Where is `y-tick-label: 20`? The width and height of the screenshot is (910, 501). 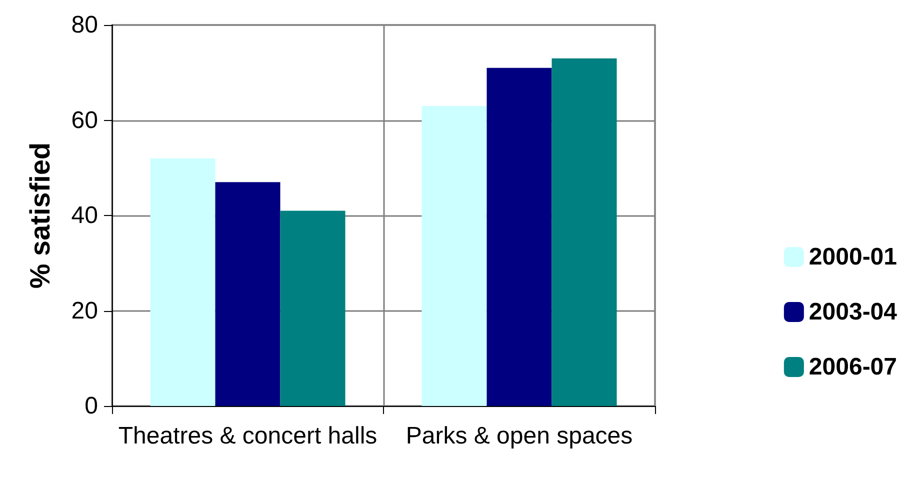 y-tick-label: 20 is located at coordinates (84, 310).